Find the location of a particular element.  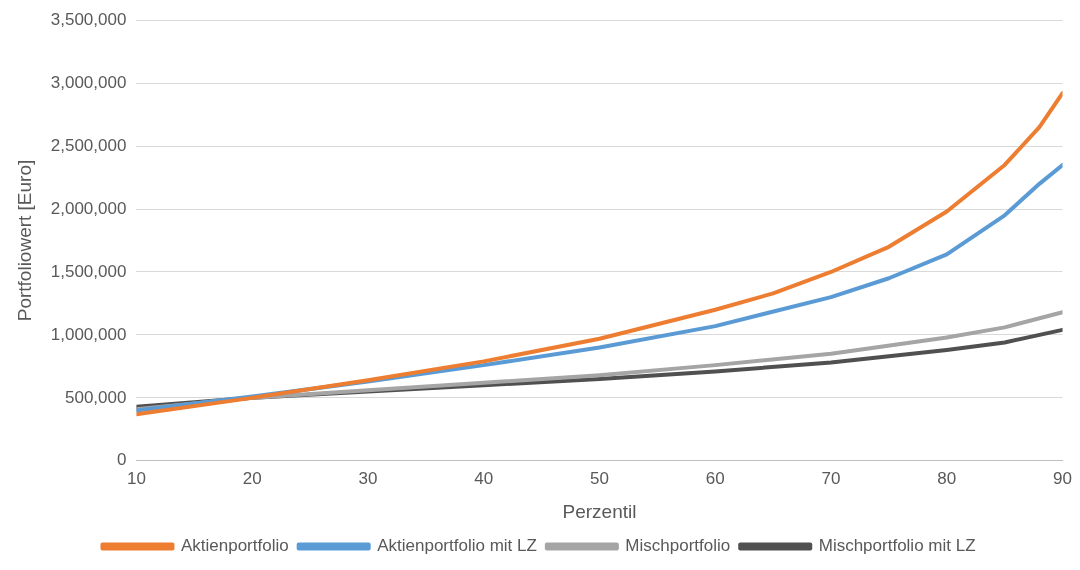

x-tick-label: 10 is located at coordinates (136, 478).